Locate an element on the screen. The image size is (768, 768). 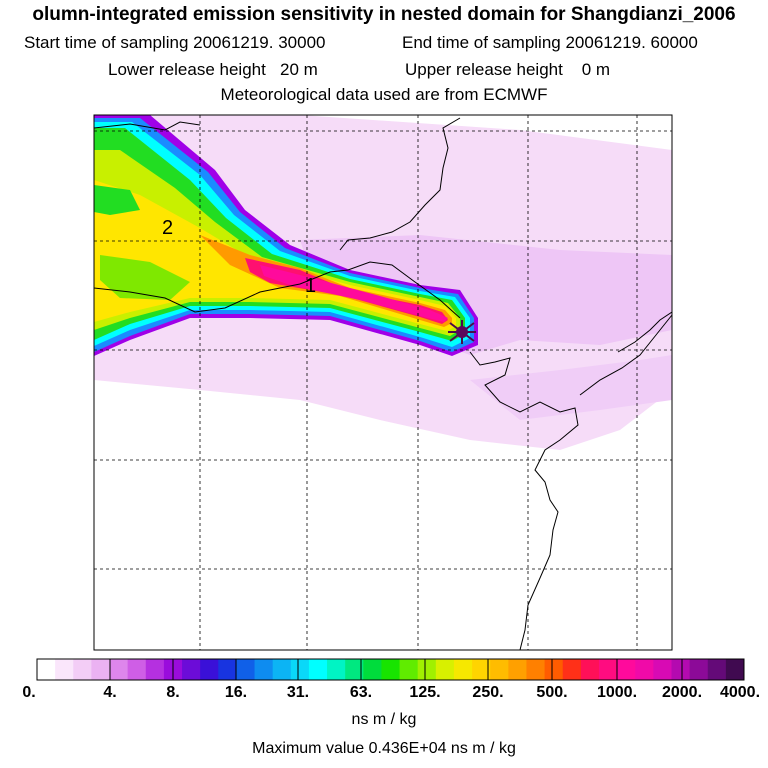
colorbar-tick: 2000. is located at coordinates (682, 692).